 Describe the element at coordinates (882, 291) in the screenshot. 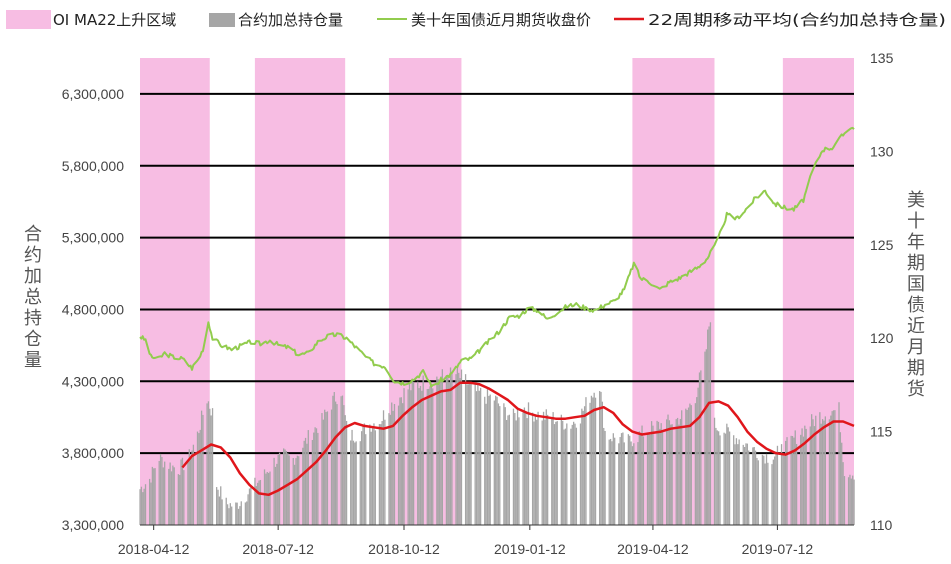

I see `y-right-axis: 110 115 120 125 130 135` at that location.